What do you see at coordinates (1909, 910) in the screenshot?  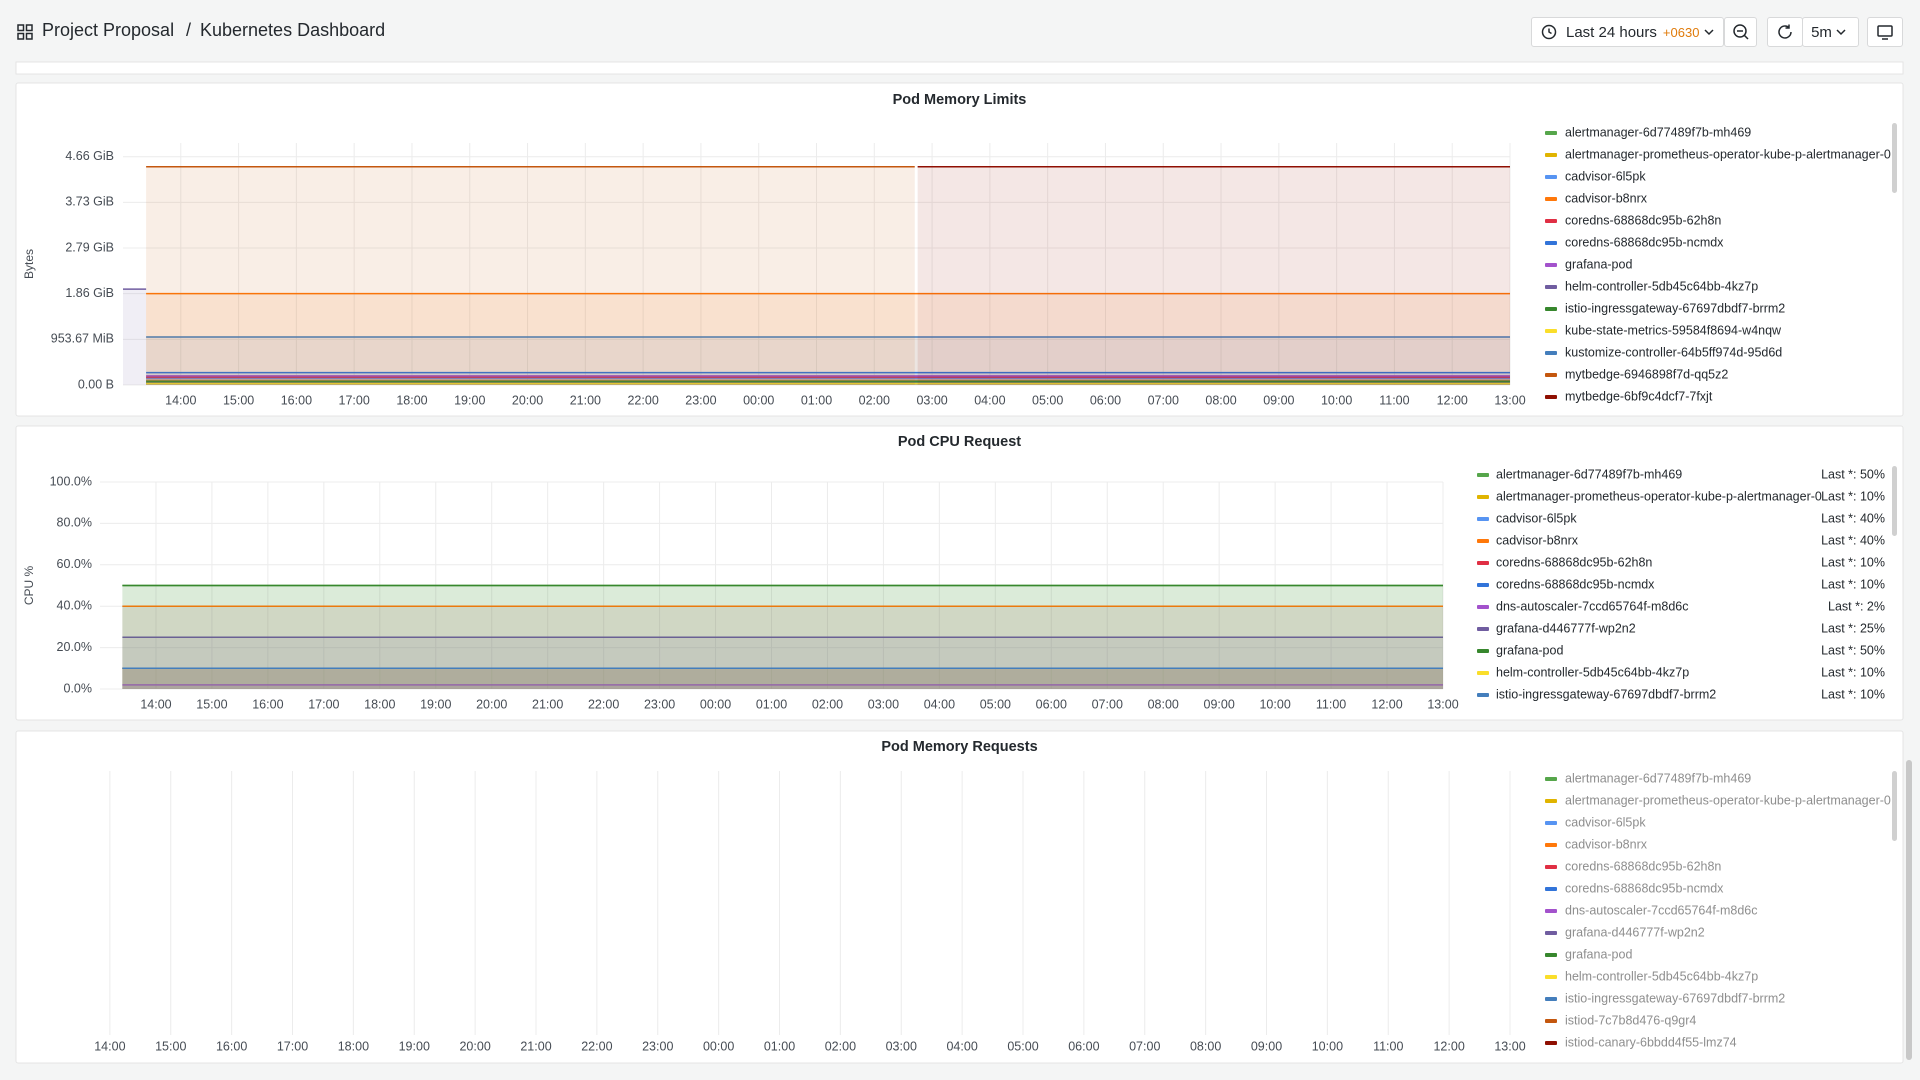 I see `page-scrollbar` at bounding box center [1909, 910].